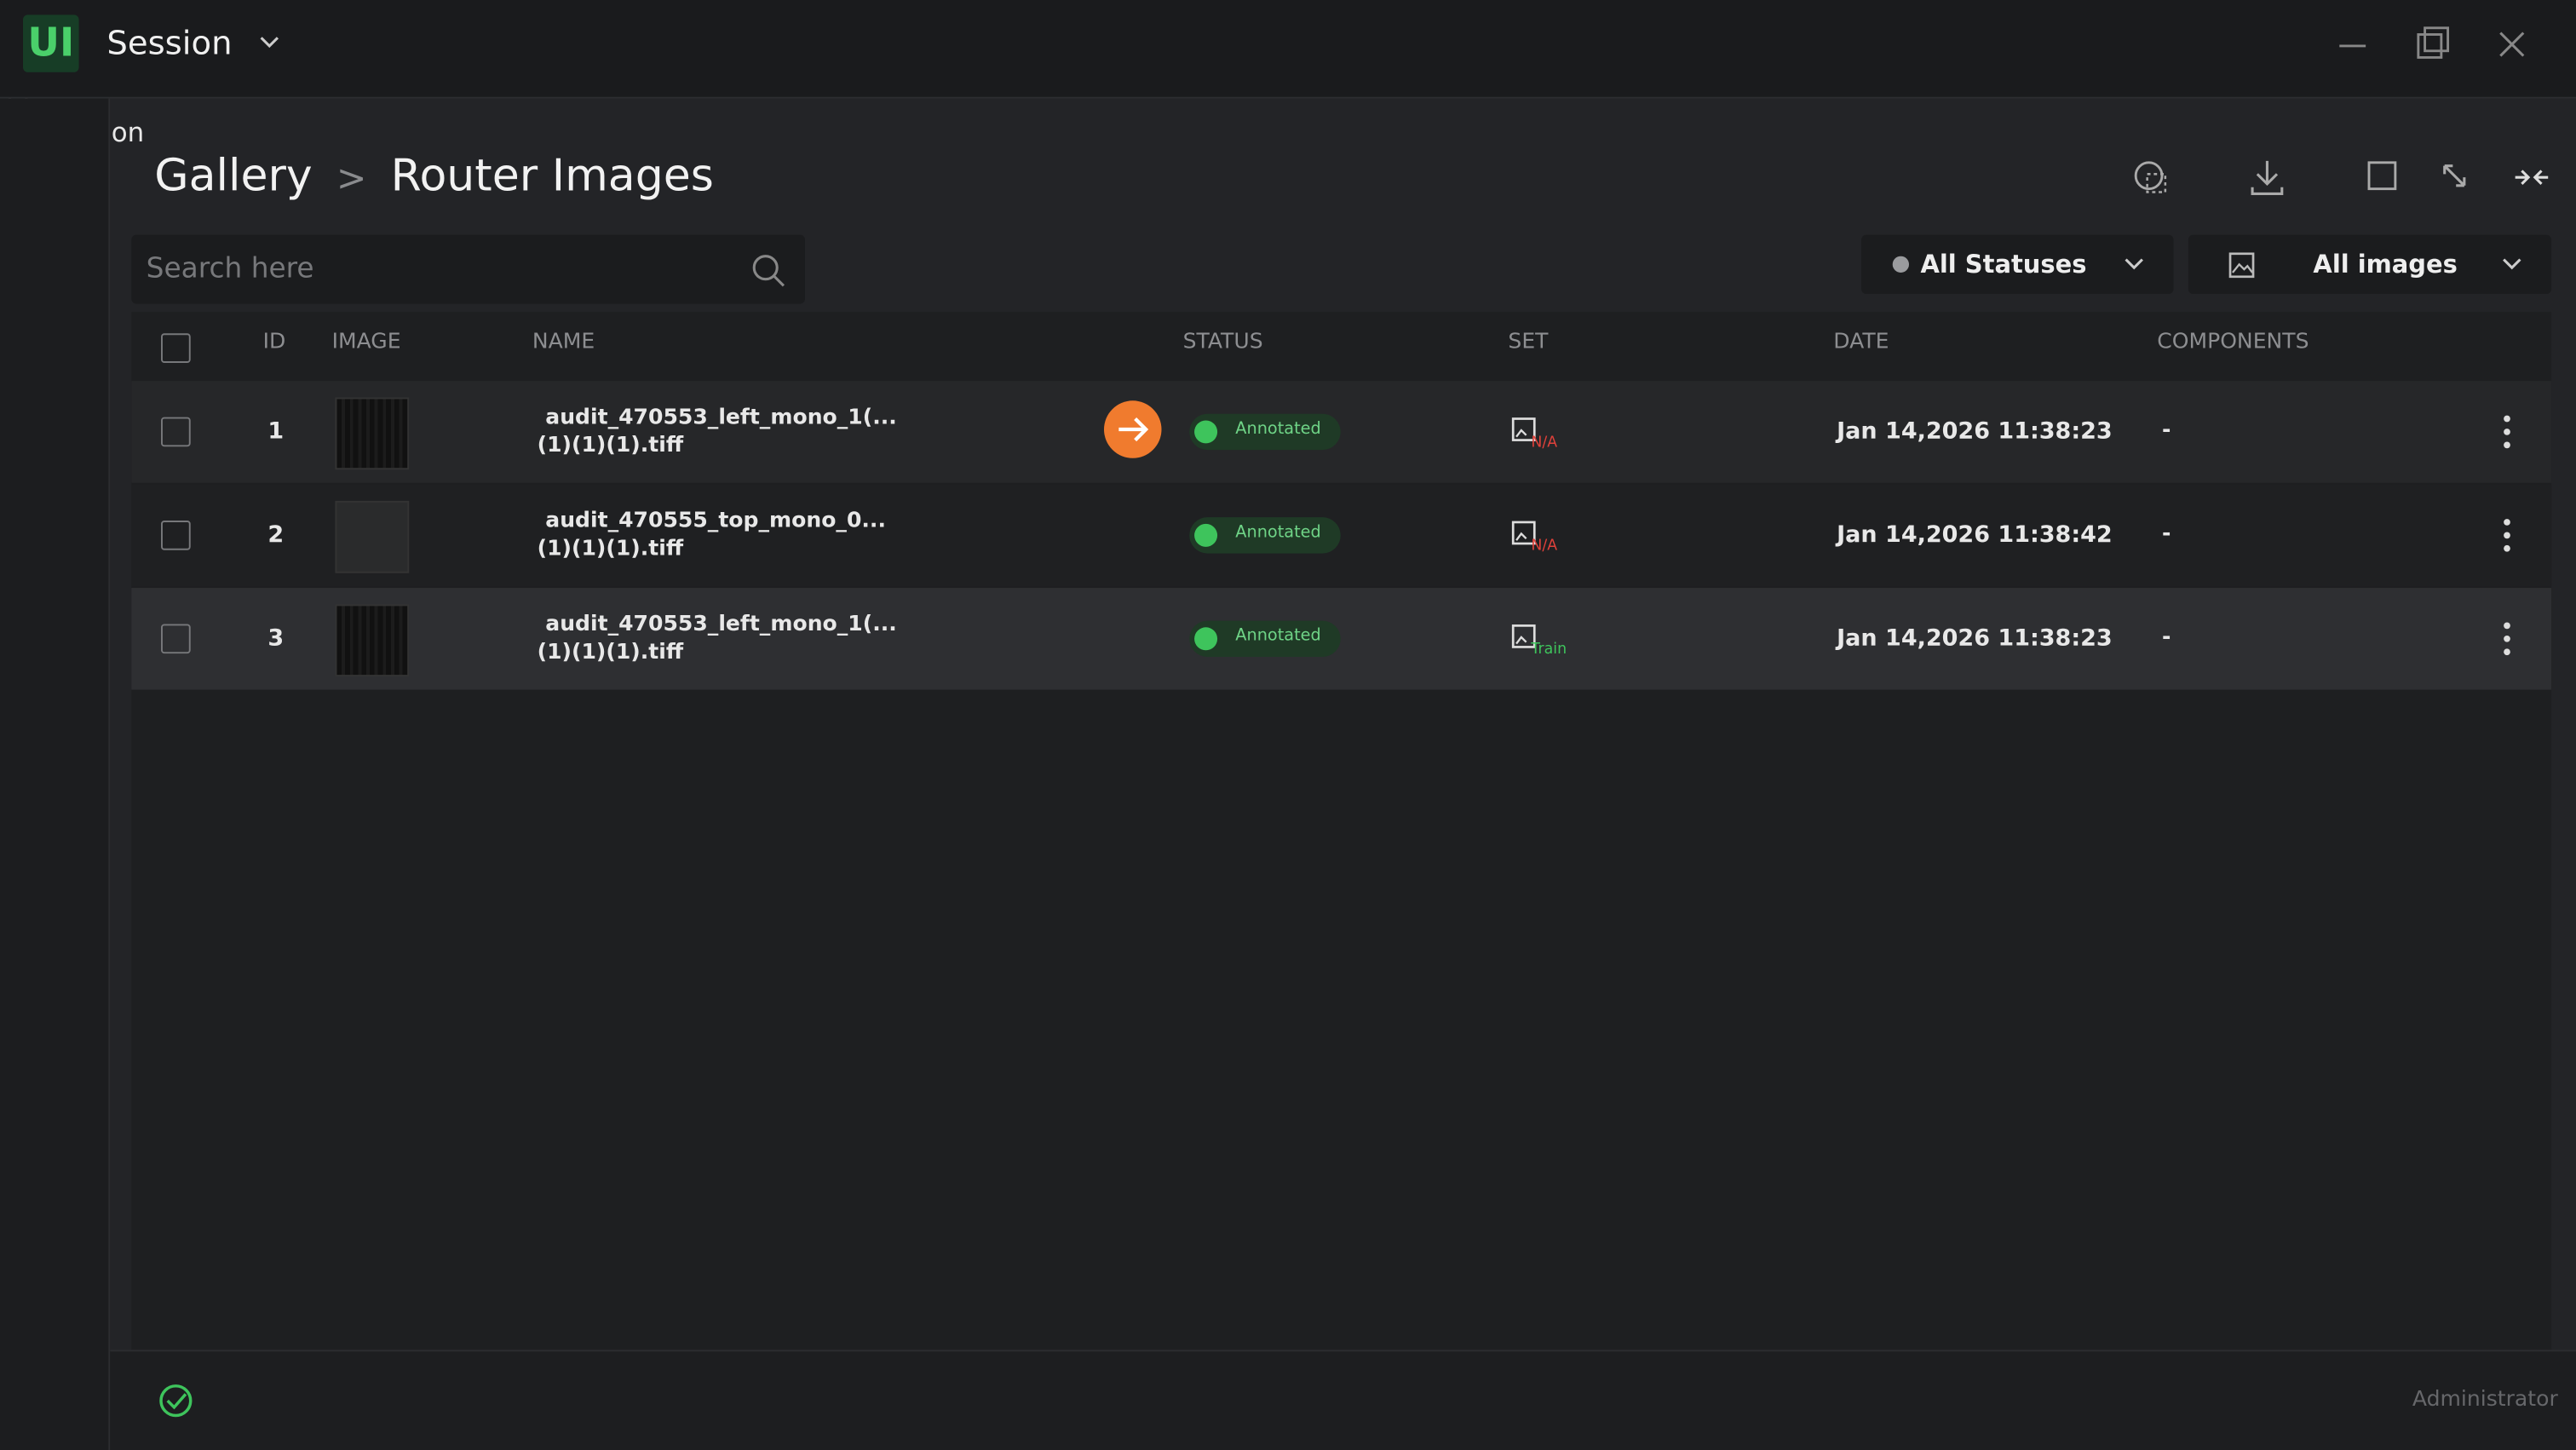  What do you see at coordinates (1288, 49) in the screenshot?
I see `title-bar` at bounding box center [1288, 49].